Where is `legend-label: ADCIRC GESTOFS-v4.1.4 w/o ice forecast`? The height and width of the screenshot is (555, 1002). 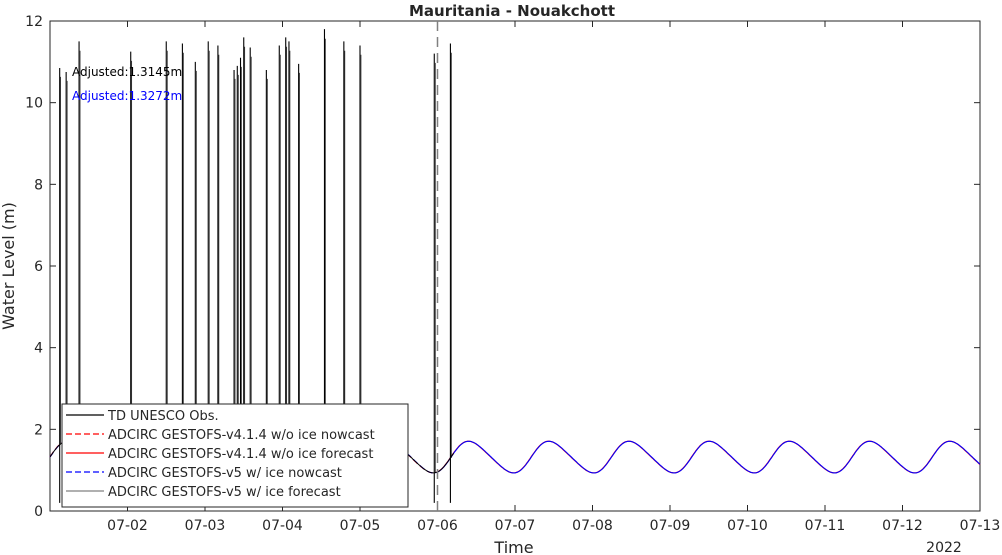
legend-label: ADCIRC GESTOFS-v4.1.4 w/o ice forecast is located at coordinates (240, 454).